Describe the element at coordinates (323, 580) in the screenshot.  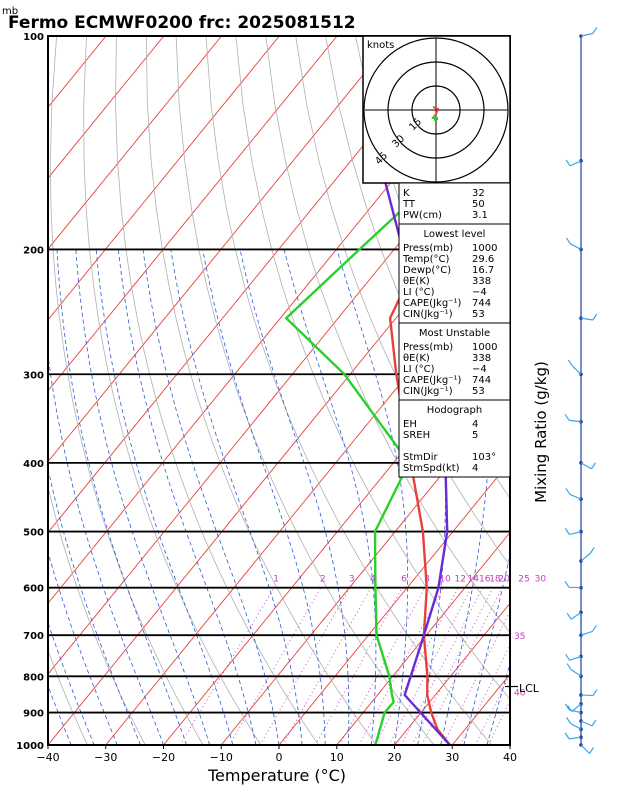
I see `mixing-ratio-label: 2` at that location.